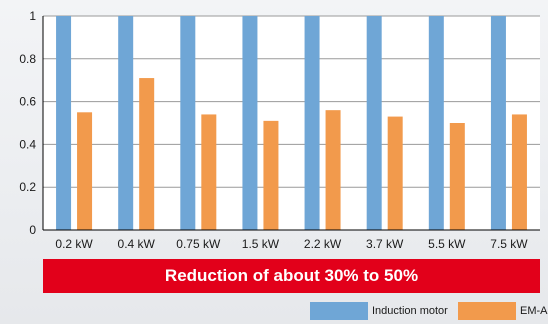 The height and width of the screenshot is (324, 548). Describe the element at coordinates (198, 243) in the screenshot. I see `x-tick-label: 0.75 kW` at that location.